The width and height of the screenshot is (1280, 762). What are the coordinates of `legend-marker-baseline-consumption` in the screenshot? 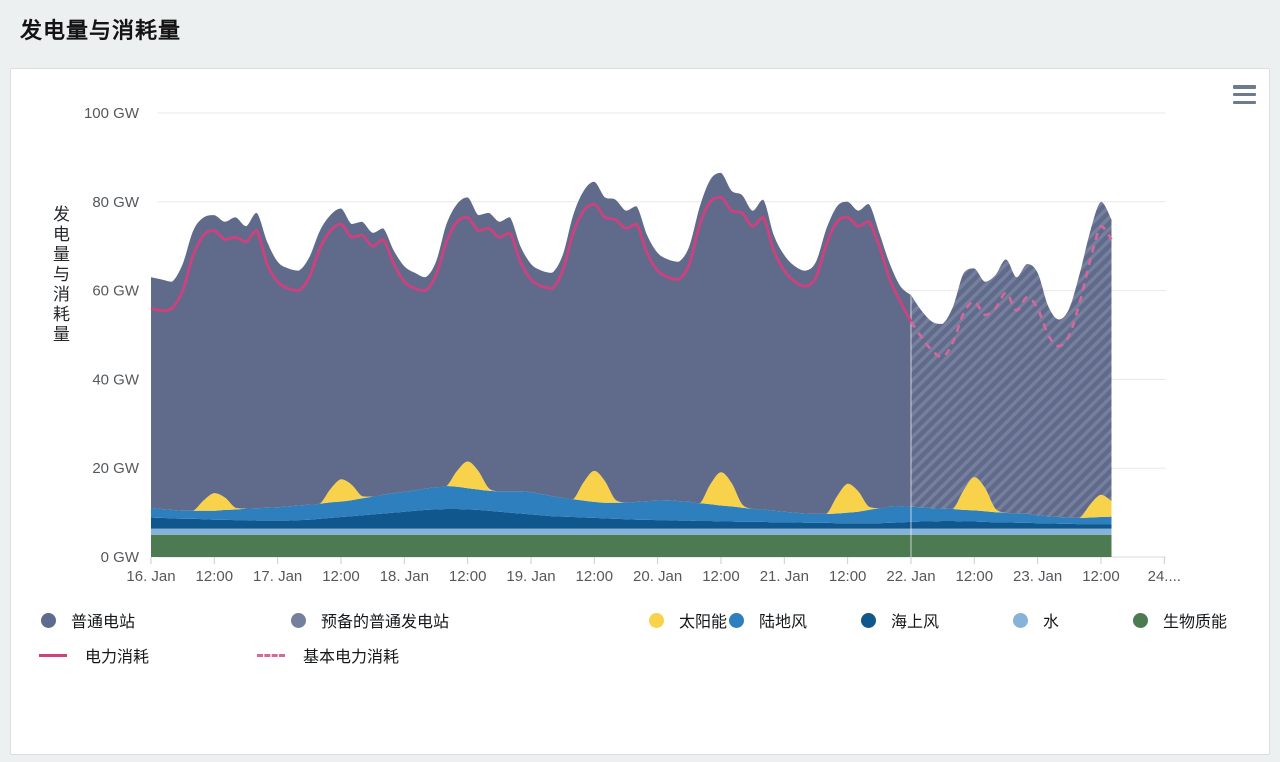 It's located at (271, 655).